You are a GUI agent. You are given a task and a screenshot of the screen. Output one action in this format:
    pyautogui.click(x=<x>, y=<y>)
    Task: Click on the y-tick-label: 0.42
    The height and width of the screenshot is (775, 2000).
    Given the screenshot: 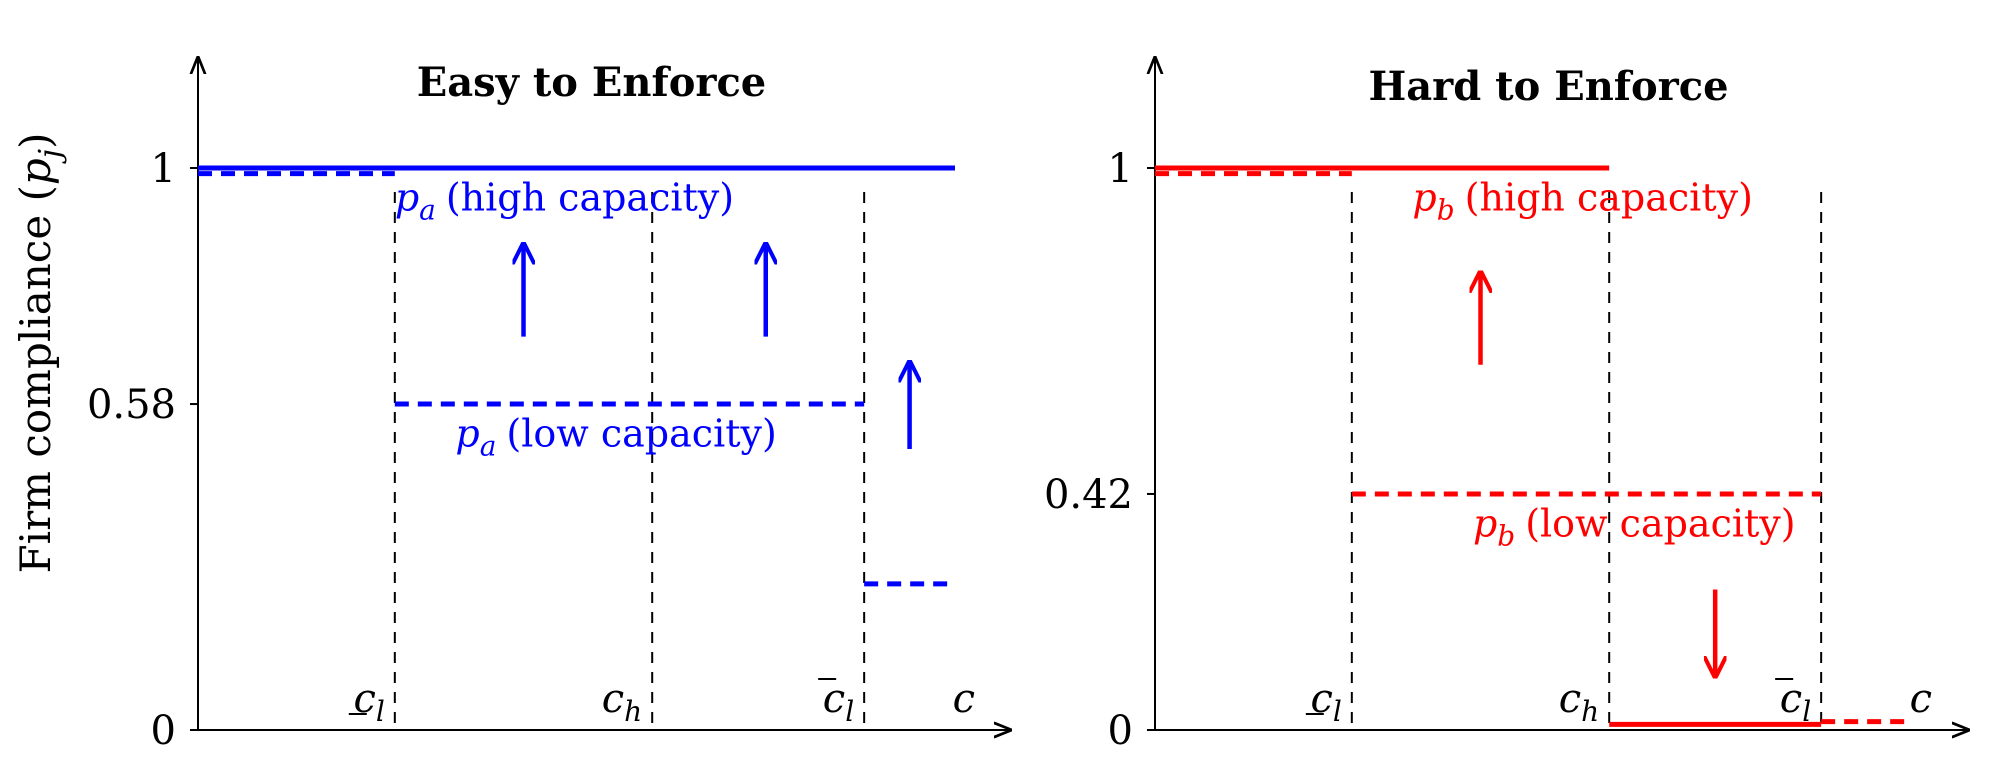 What is the action you would take?
    pyautogui.click(x=1088, y=495)
    